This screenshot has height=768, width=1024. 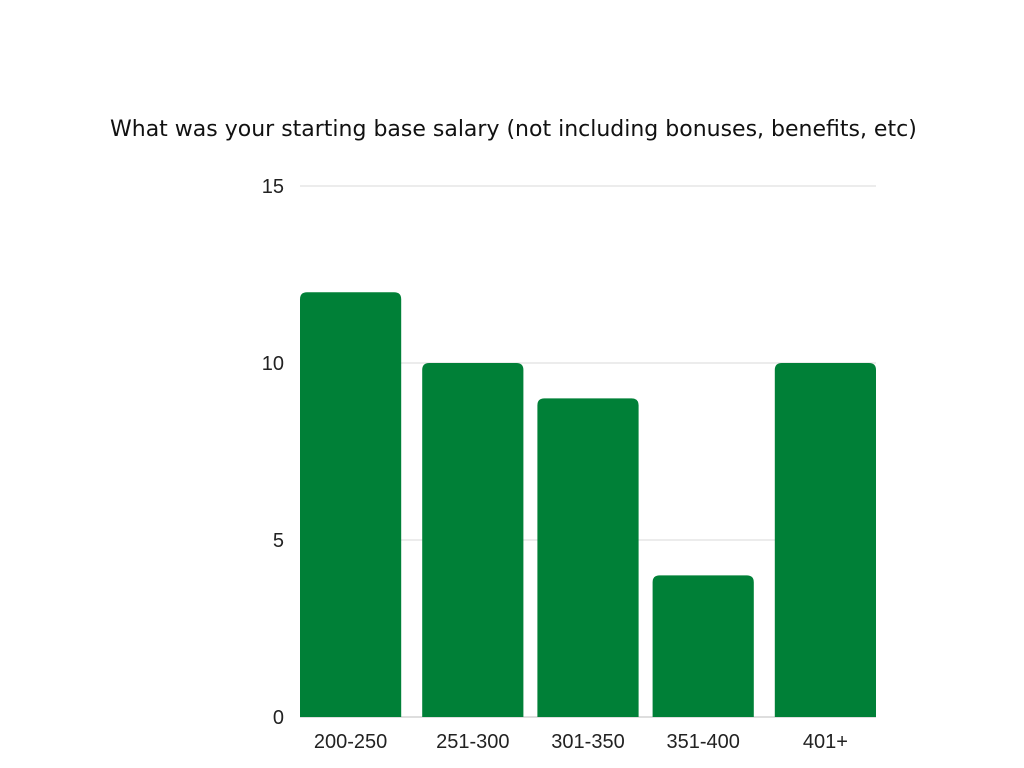 I want to click on y-tick-label: 5, so click(x=278, y=541).